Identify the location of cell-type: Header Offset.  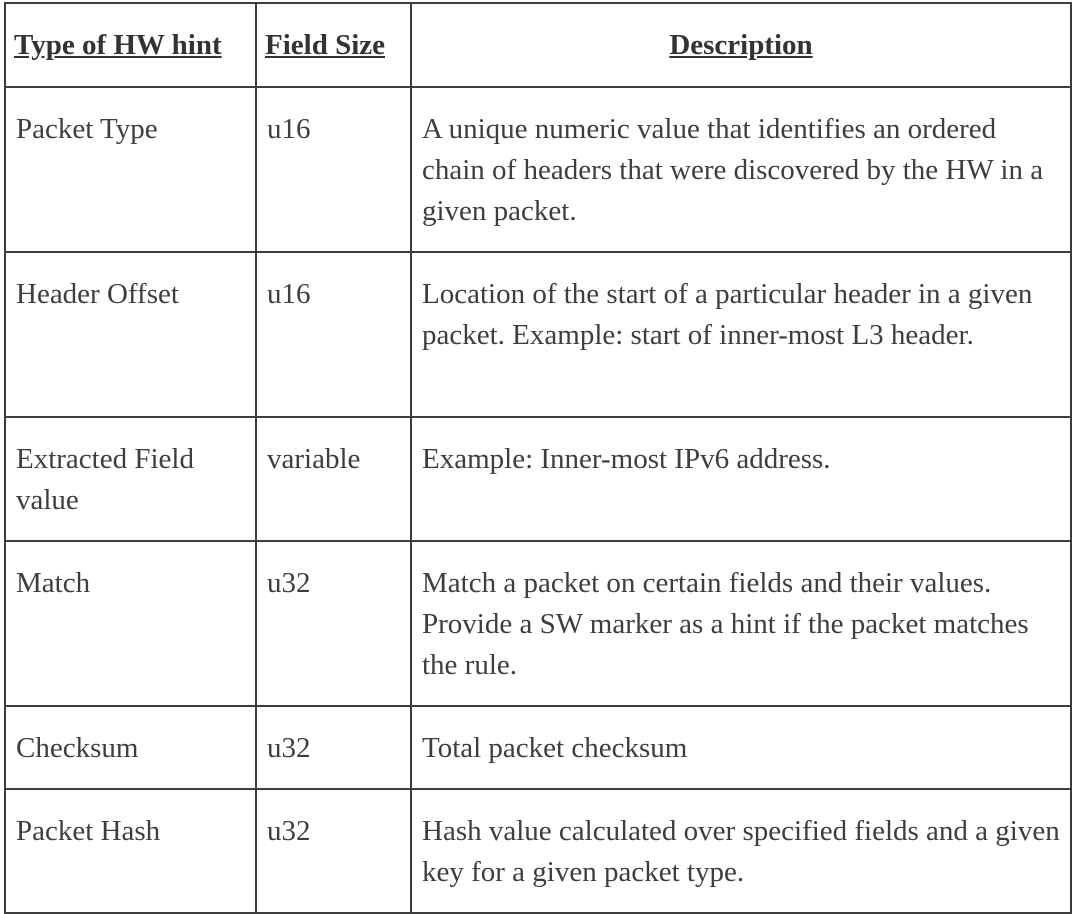
(130, 334).